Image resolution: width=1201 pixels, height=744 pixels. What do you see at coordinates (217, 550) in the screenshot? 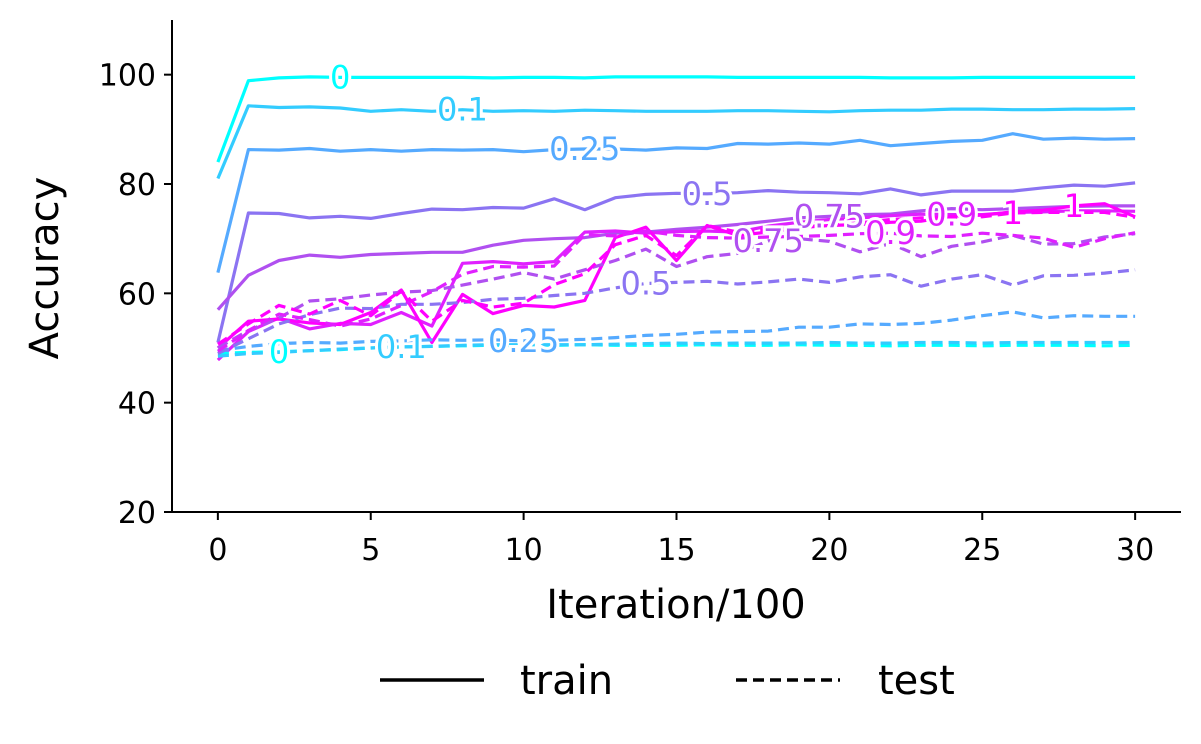
I see `x-tick-label: 0` at bounding box center [217, 550].